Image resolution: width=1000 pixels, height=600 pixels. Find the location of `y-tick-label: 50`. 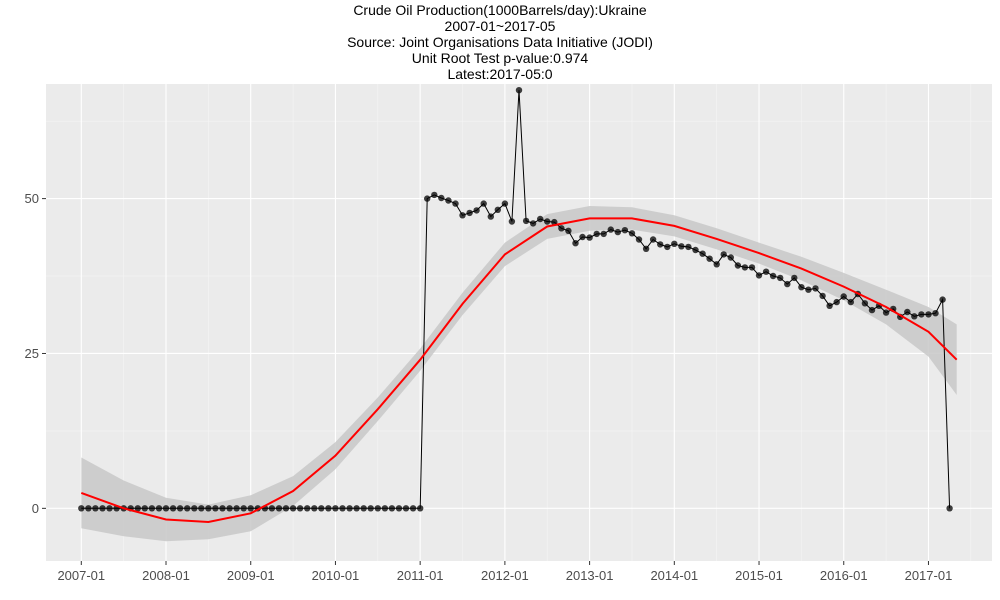

y-tick-label: 50 is located at coordinates (32, 198).